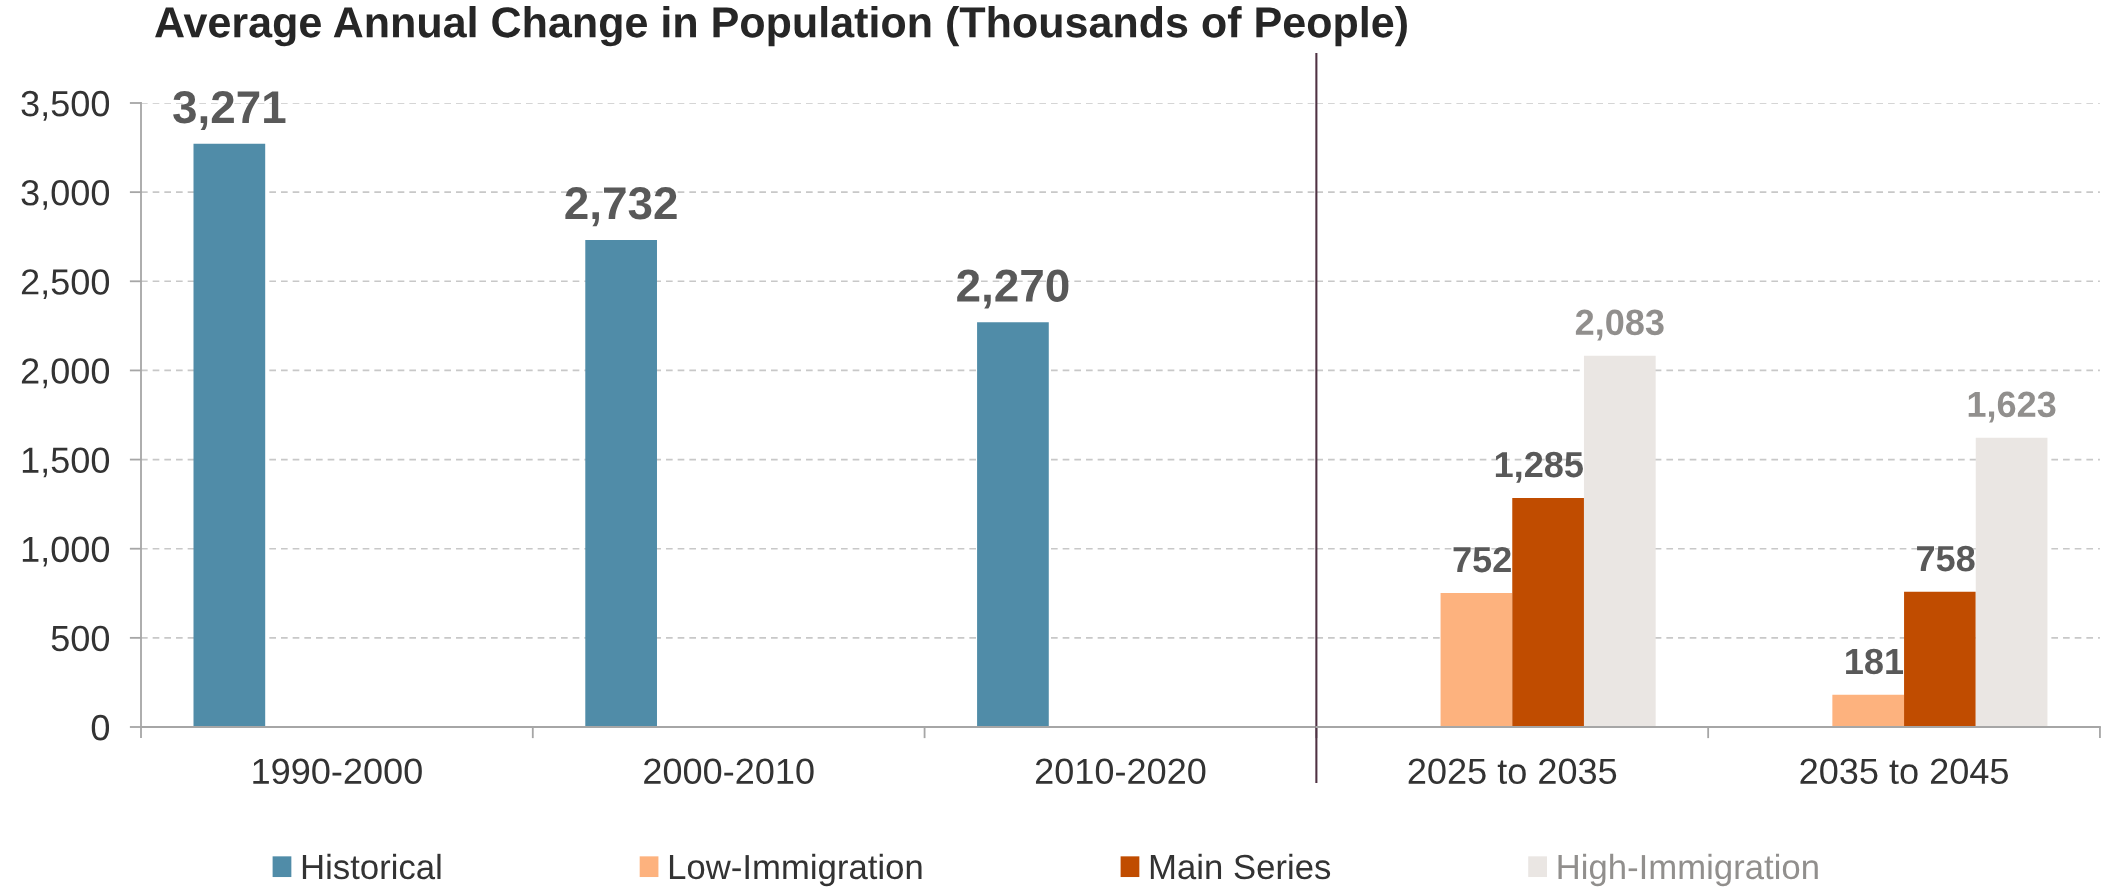 The image size is (2101, 892). Describe the element at coordinates (621, 207) in the screenshot. I see `data-label: 2,732` at that location.